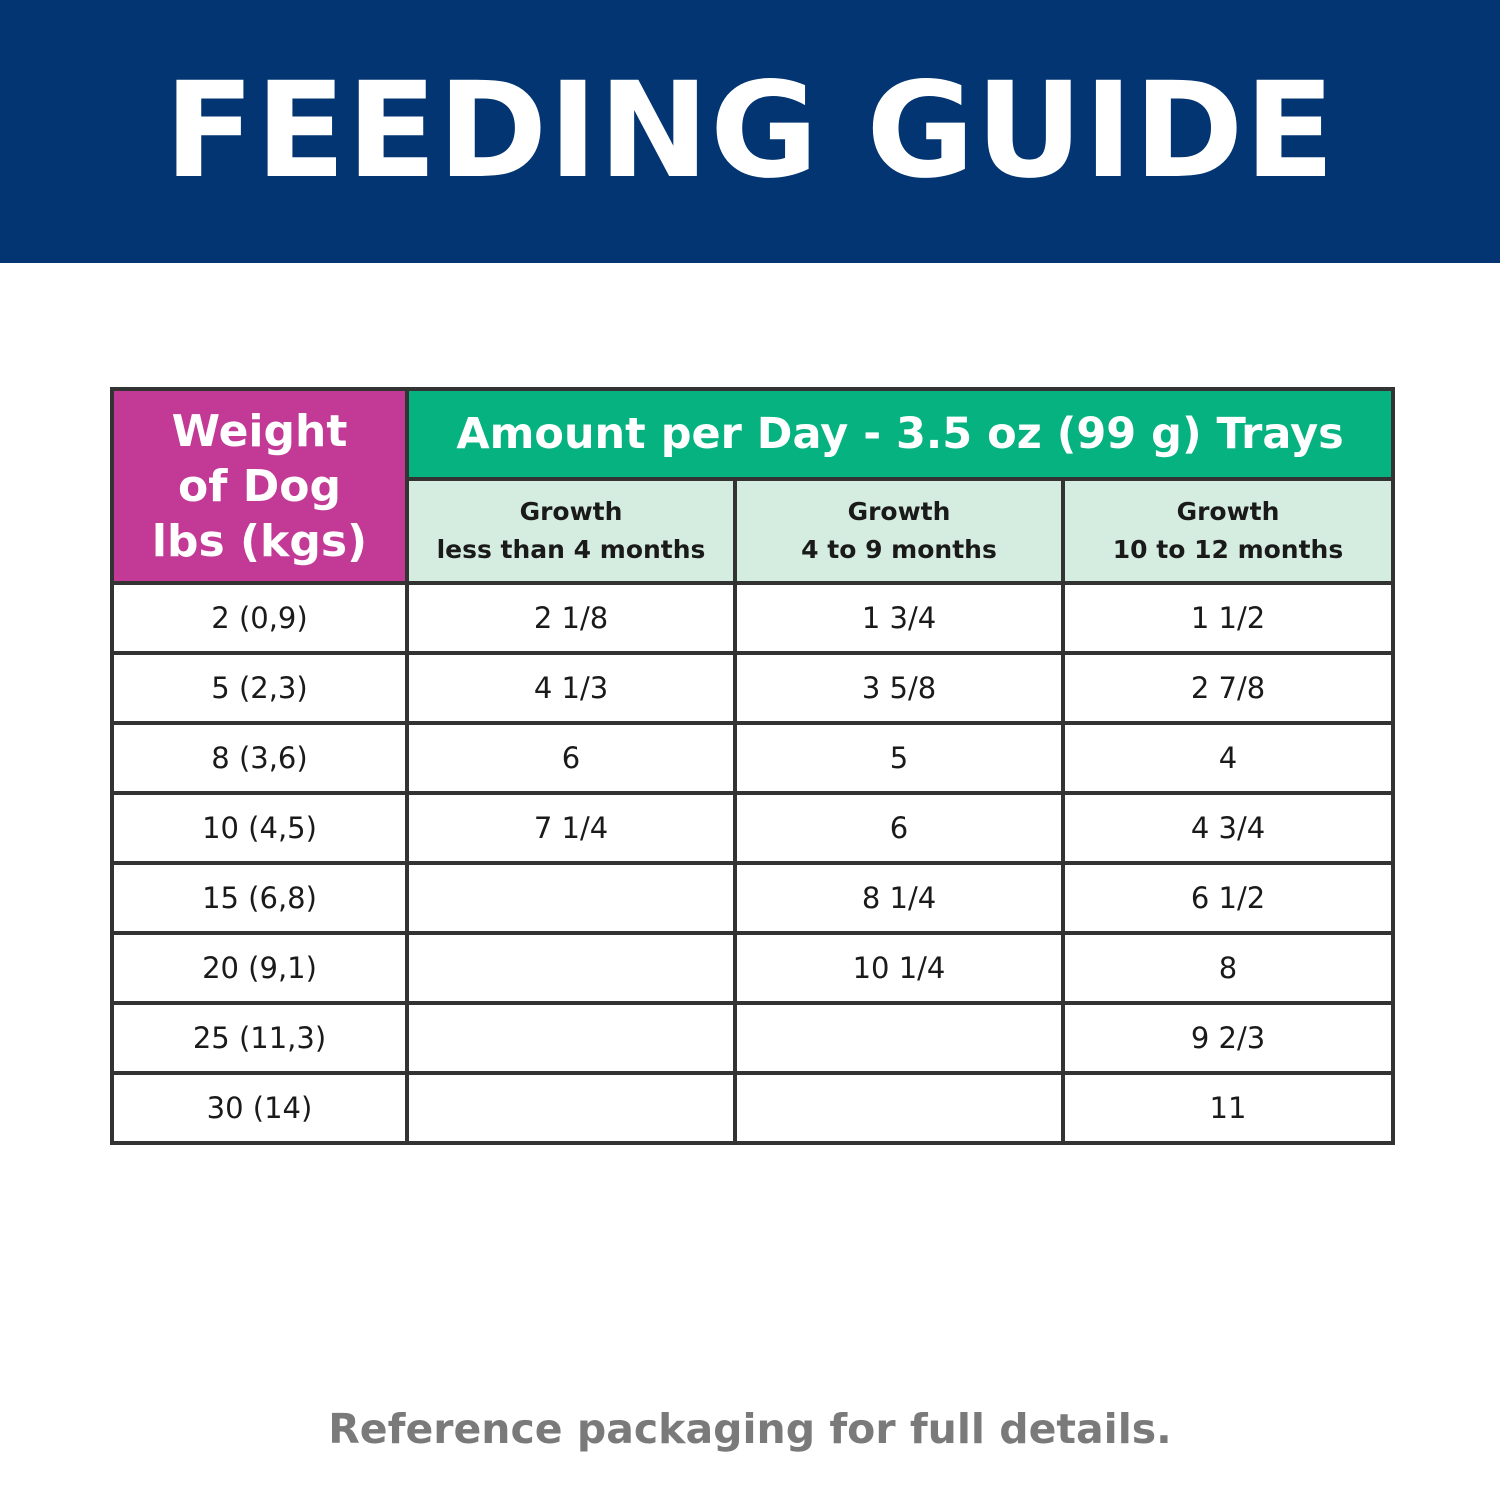 Image resolution: width=1500 pixels, height=1500 pixels. Describe the element at coordinates (899, 898) in the screenshot. I see `amount-cell: 8 1/4` at that location.